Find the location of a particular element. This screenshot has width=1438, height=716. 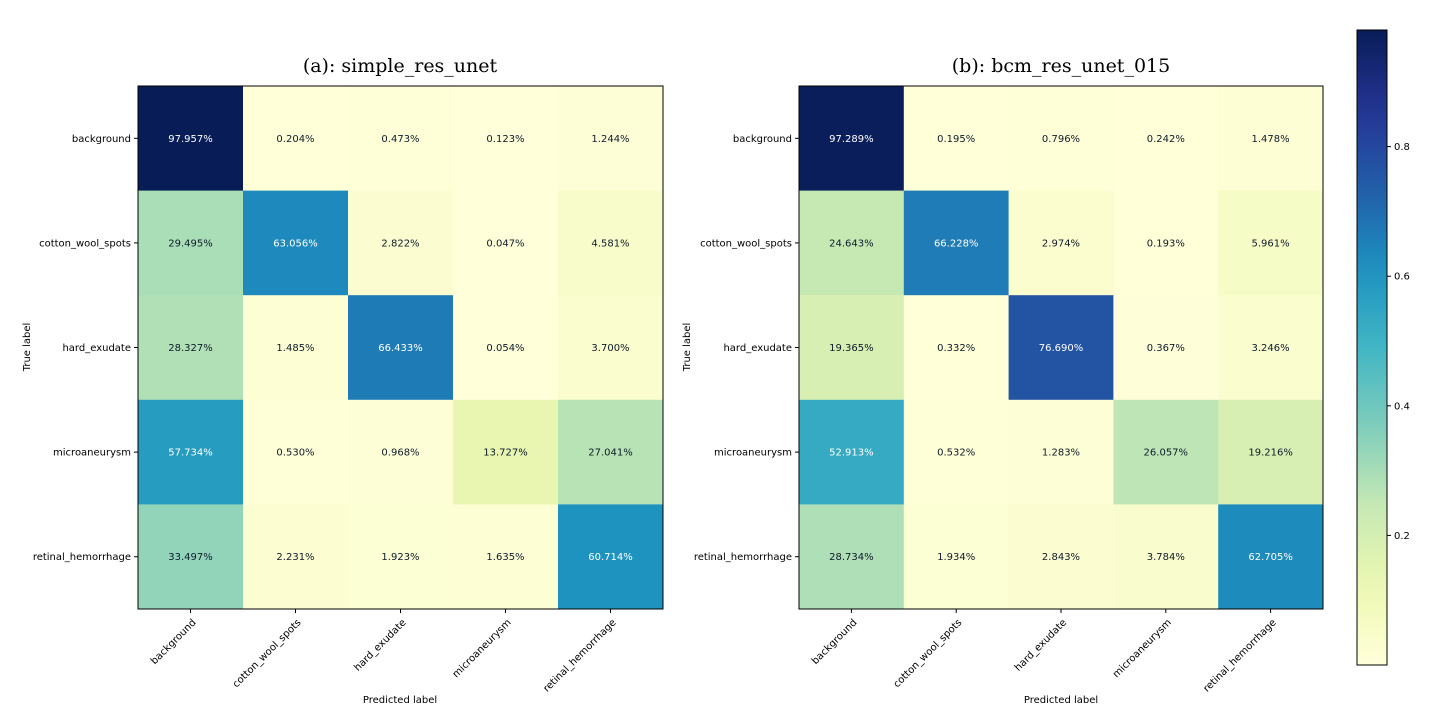

colorbar-tick-label: 0.8 is located at coordinates (1402, 147).